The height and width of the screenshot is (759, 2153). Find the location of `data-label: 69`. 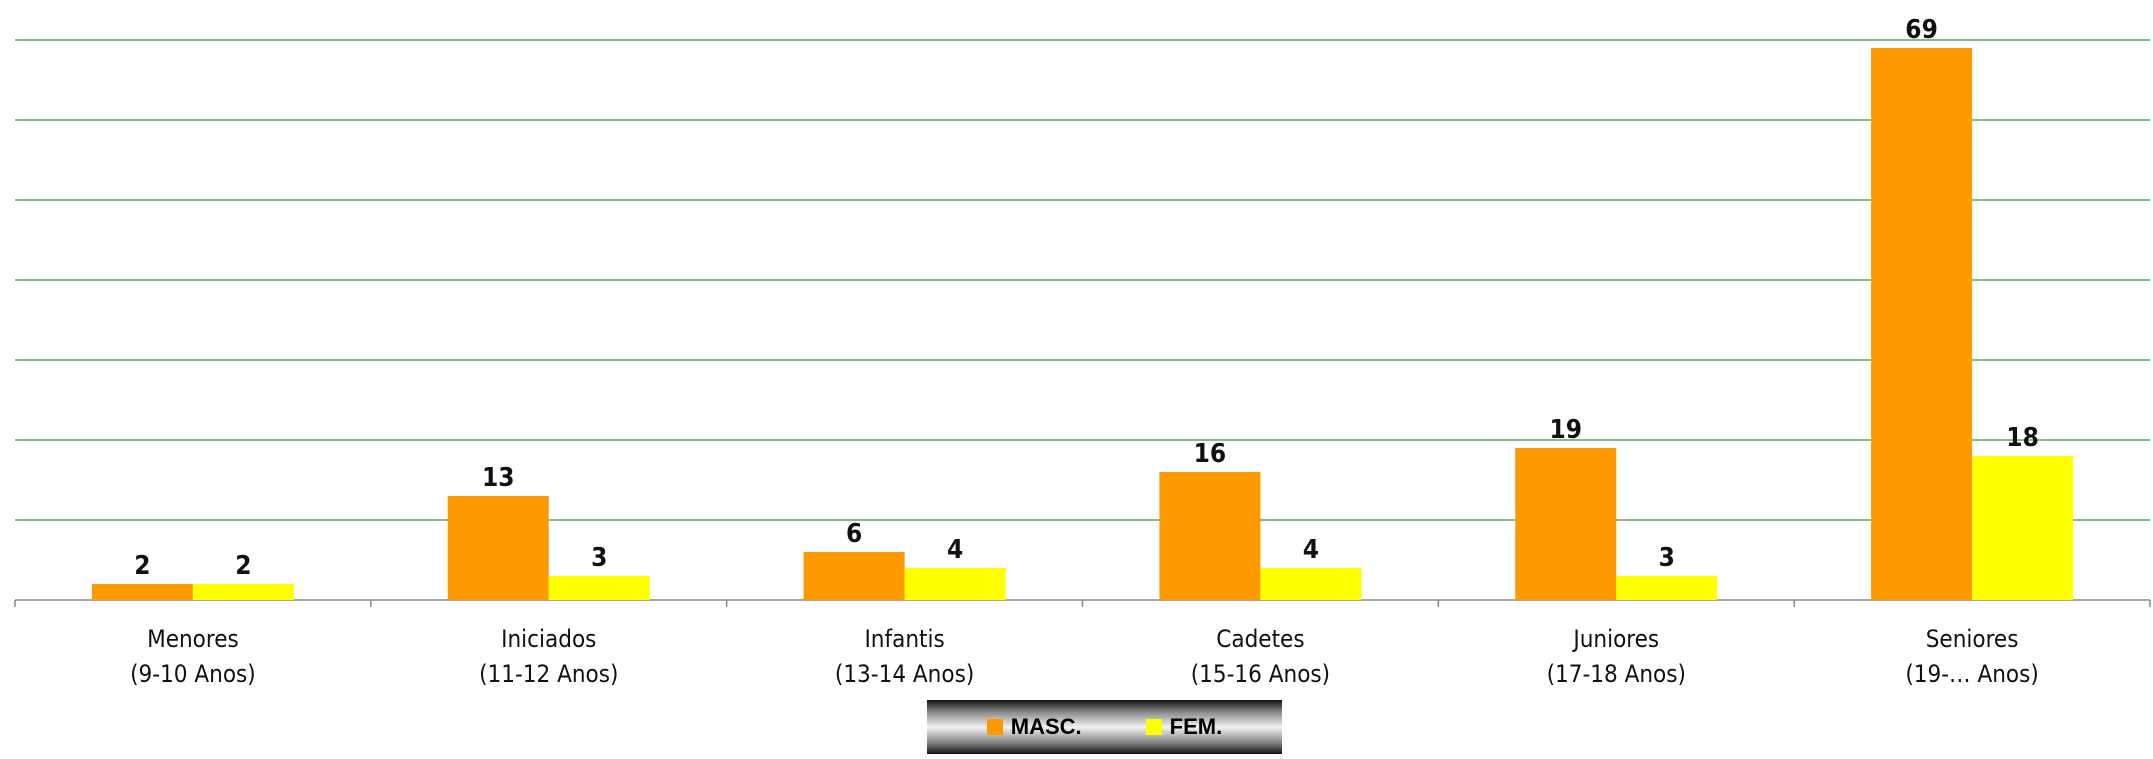

data-label: 69 is located at coordinates (1921, 30).